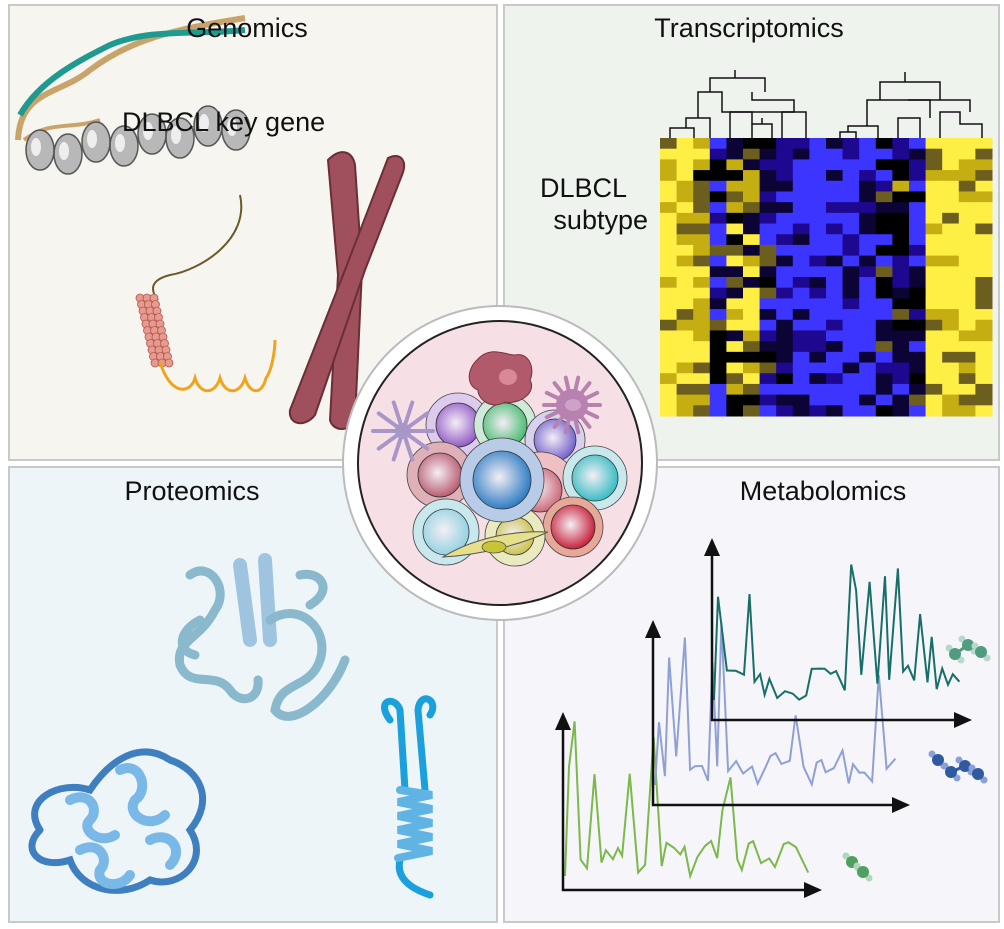 The width and height of the screenshot is (1004, 929). What do you see at coordinates (749, 28) in the screenshot?
I see `transcriptomics-title: Transcriptomics` at bounding box center [749, 28].